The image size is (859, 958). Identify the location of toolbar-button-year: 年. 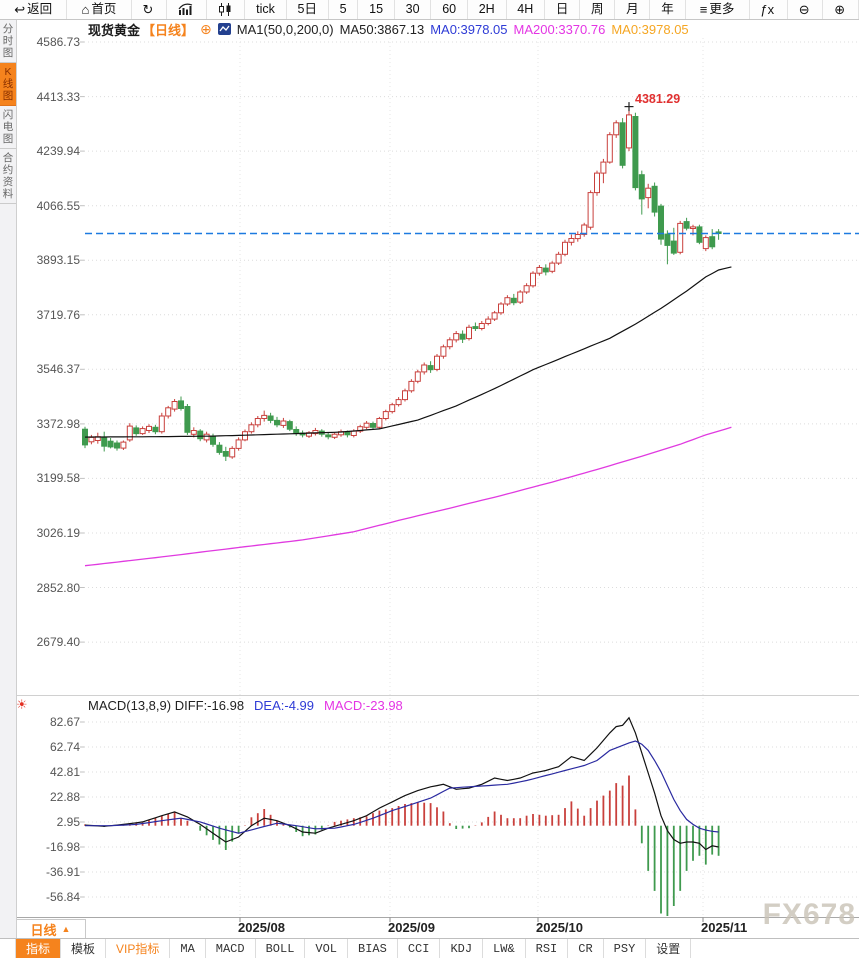
(668, 9).